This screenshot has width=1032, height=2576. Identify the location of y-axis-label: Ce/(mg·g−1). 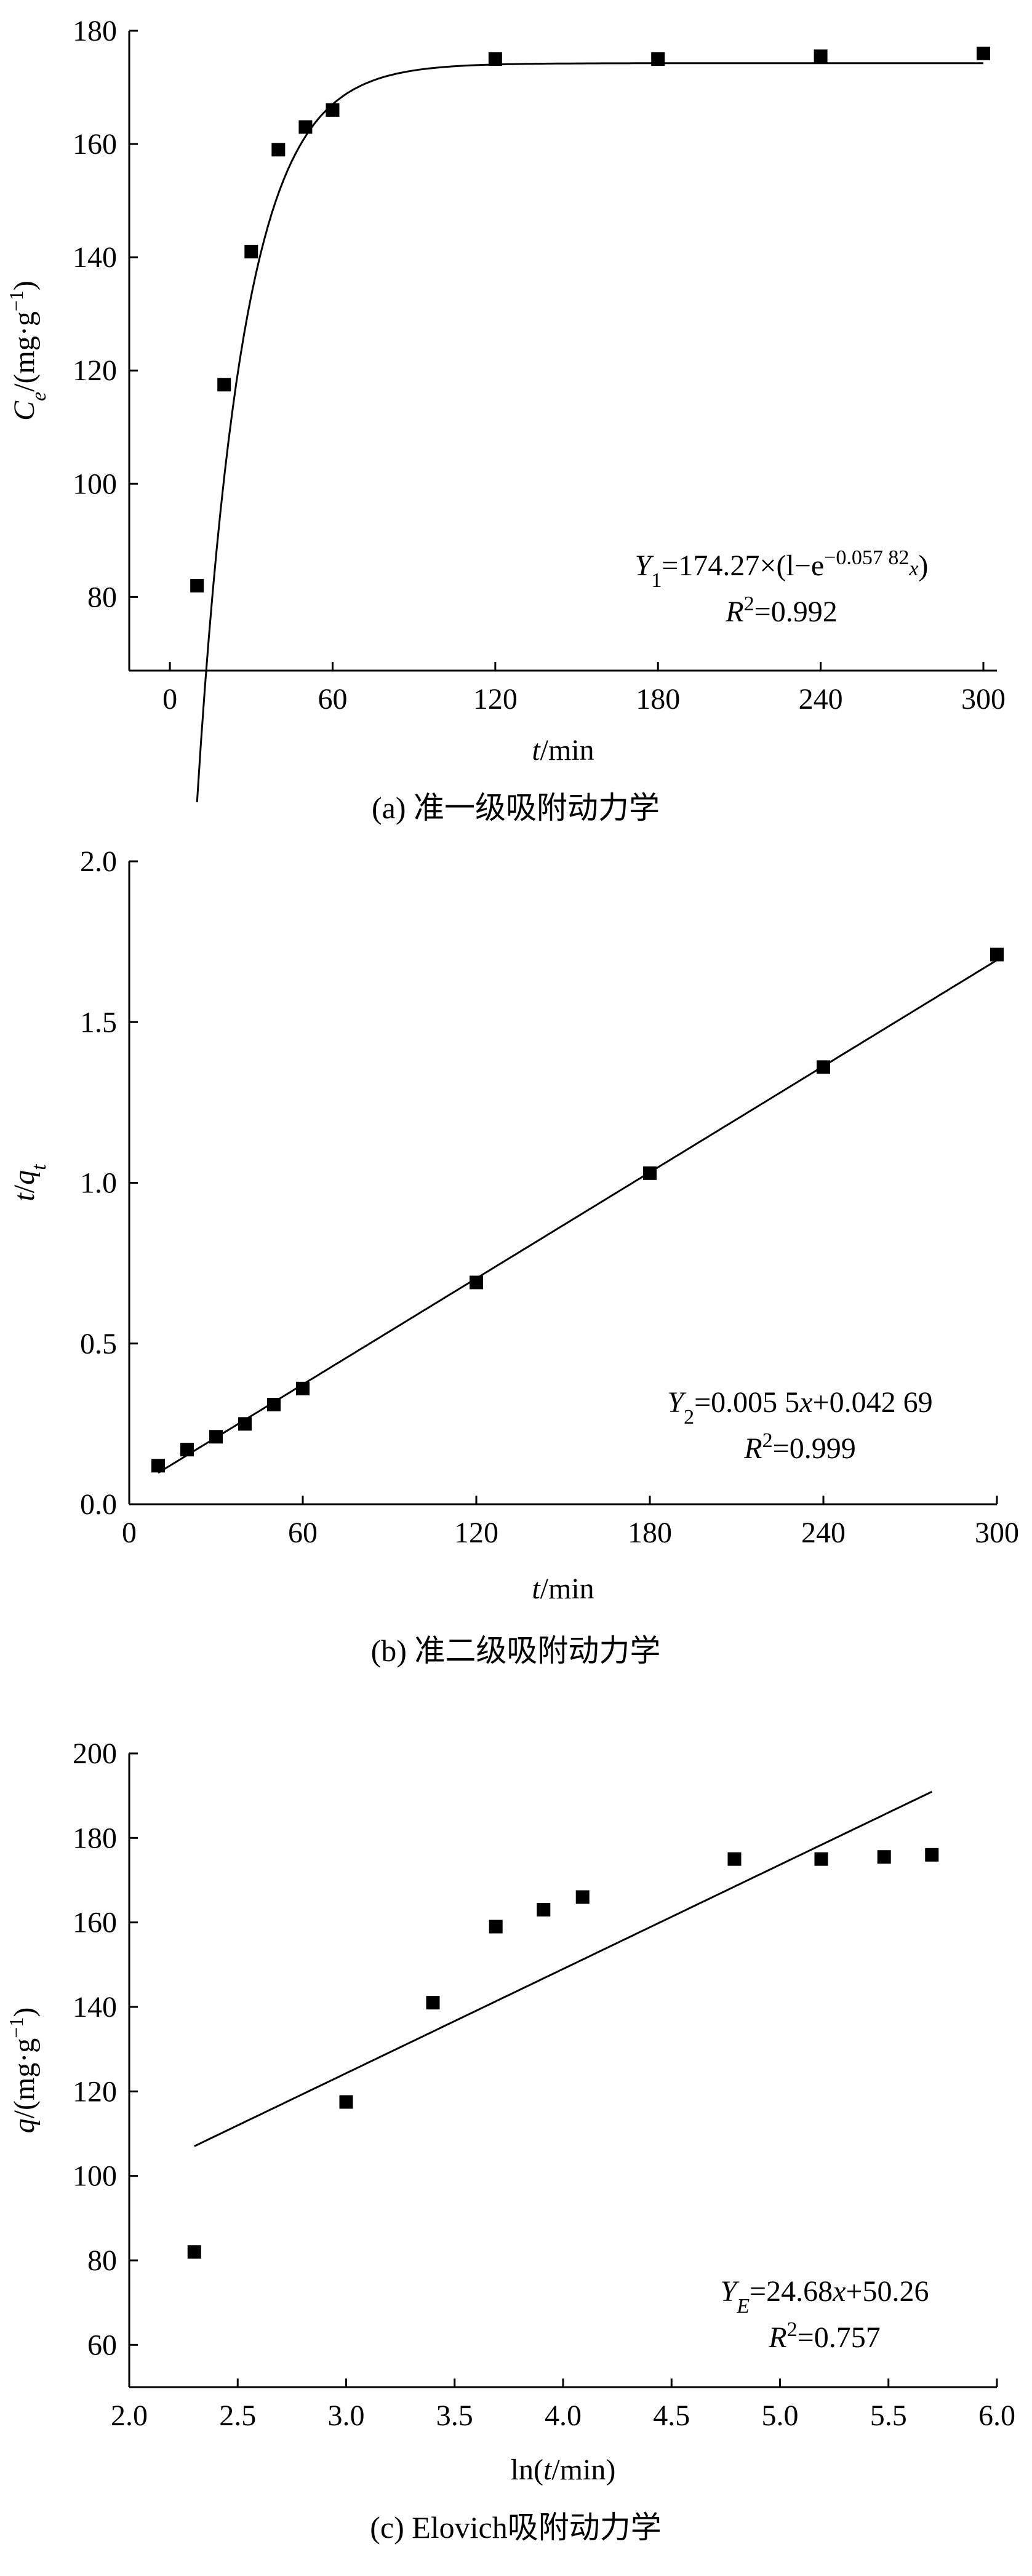
(27, 351).